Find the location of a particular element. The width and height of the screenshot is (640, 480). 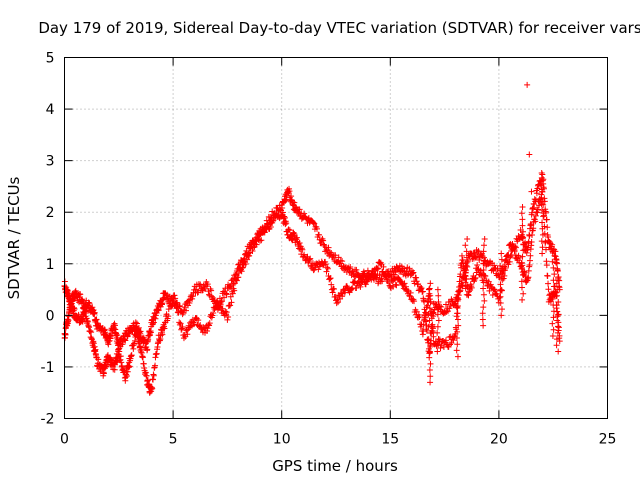

y-tick-label: 1 is located at coordinates (50, 265).